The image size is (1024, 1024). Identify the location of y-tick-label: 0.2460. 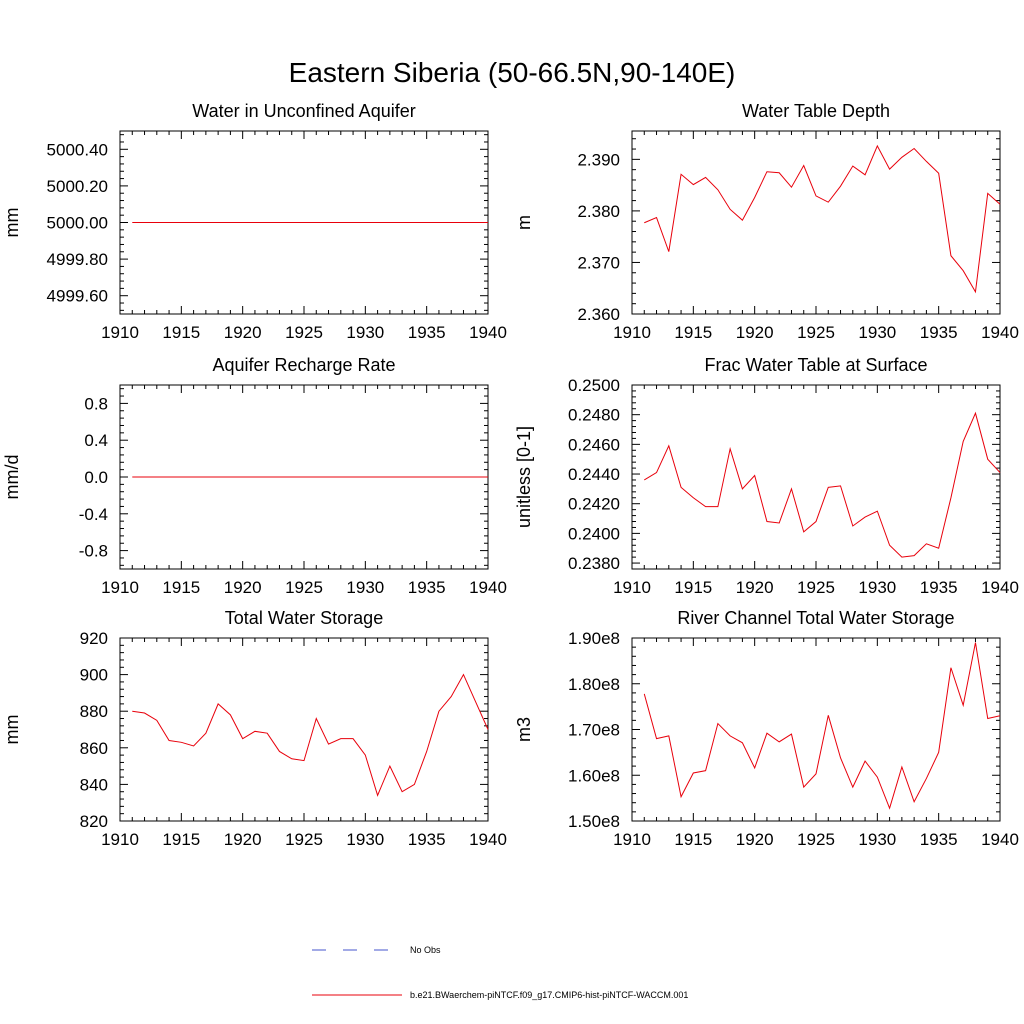
(594, 444).